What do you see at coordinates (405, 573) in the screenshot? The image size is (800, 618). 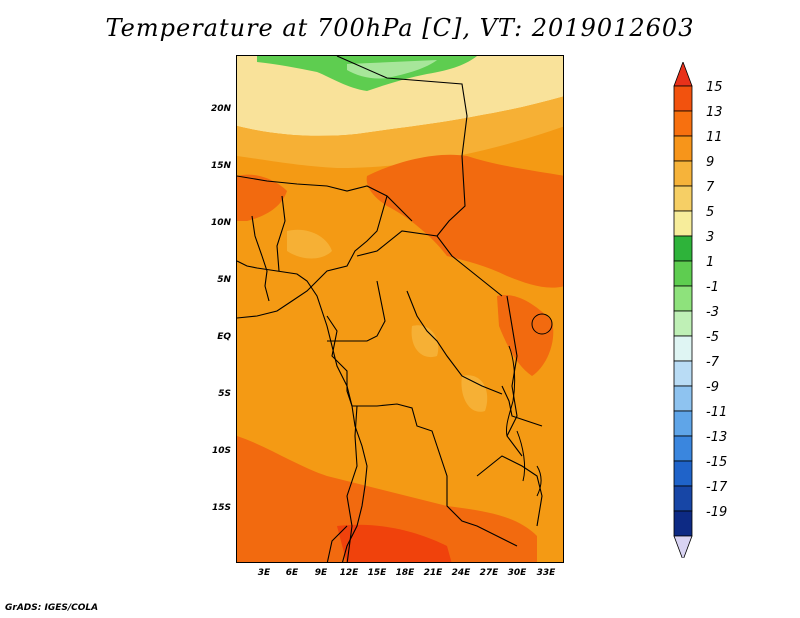 I see `lon-label-18e: 18E` at bounding box center [405, 573].